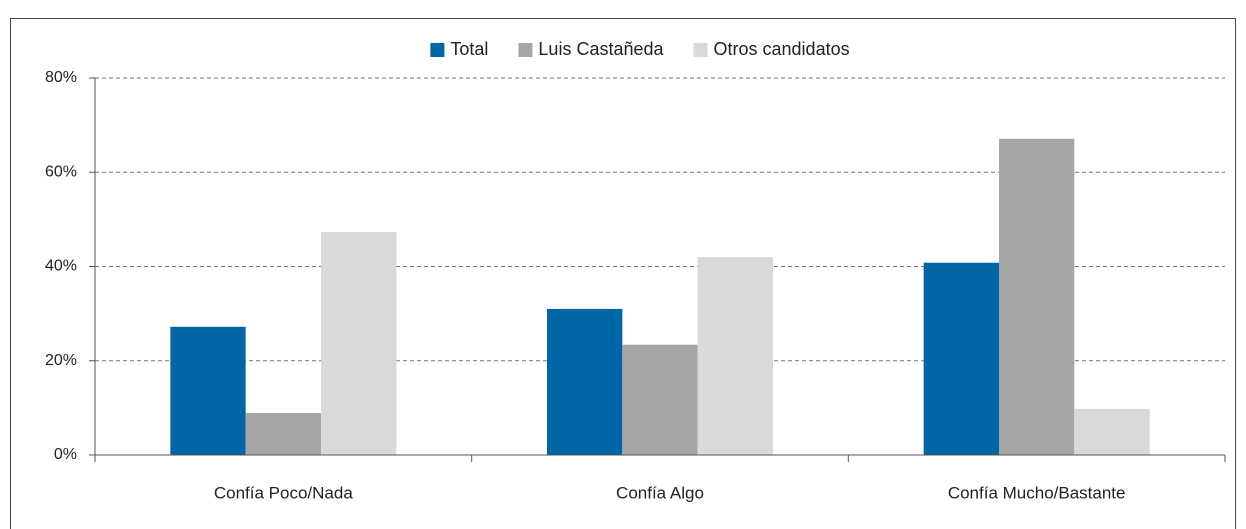  I want to click on y-tick-label: 40%, so click(61, 266).